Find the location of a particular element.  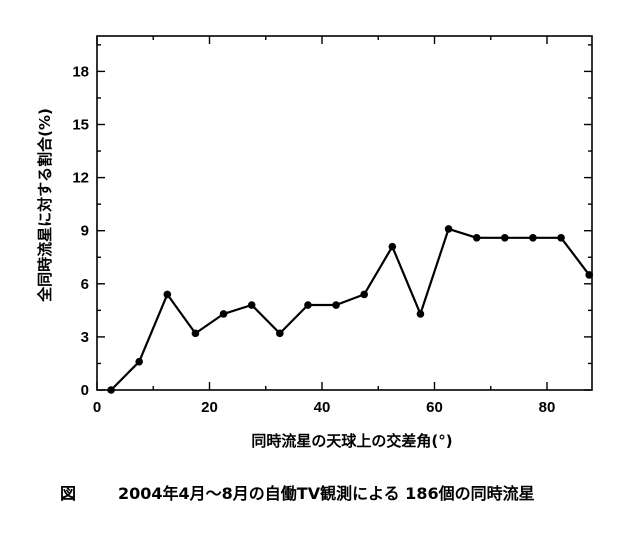

y-tick-label: 0 is located at coordinates (85, 390).